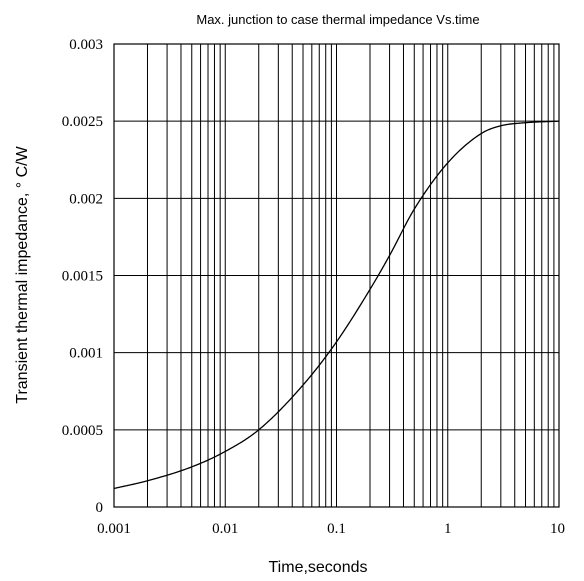 The height and width of the screenshot is (581, 584). I want to click on y-tick-label: 0.0015, so click(82, 277).